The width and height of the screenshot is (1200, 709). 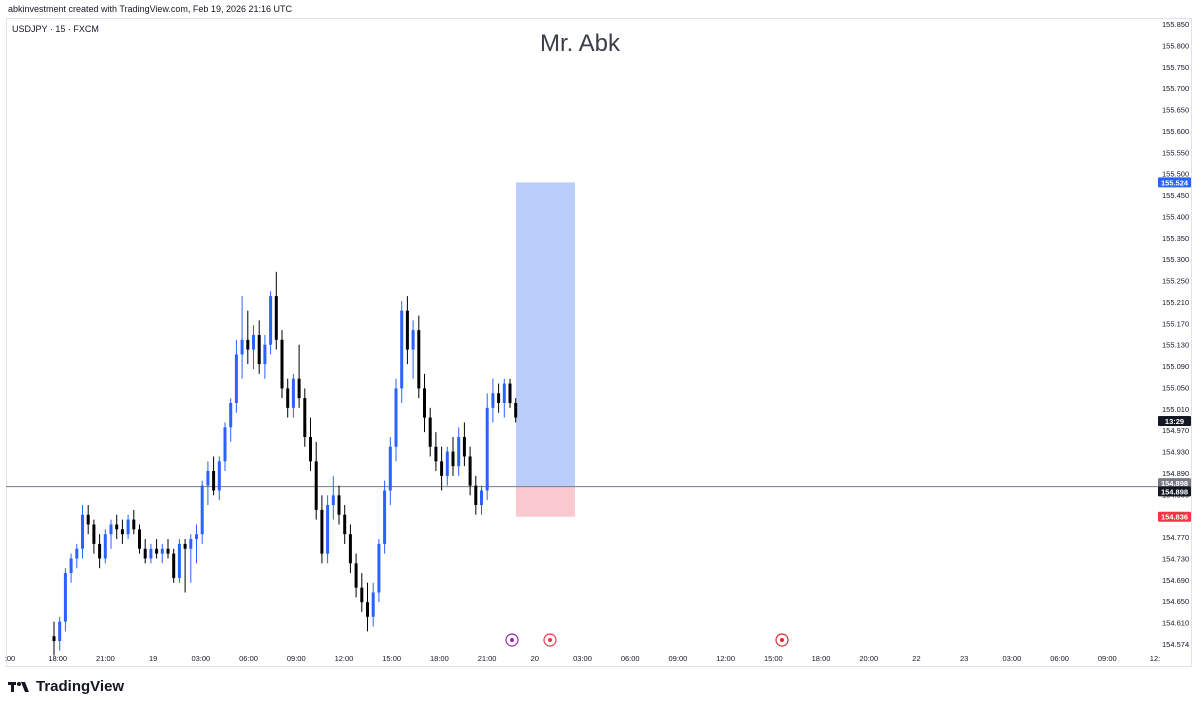 What do you see at coordinates (1175, 345) in the screenshot?
I see `y-tick-label: 155.130` at bounding box center [1175, 345].